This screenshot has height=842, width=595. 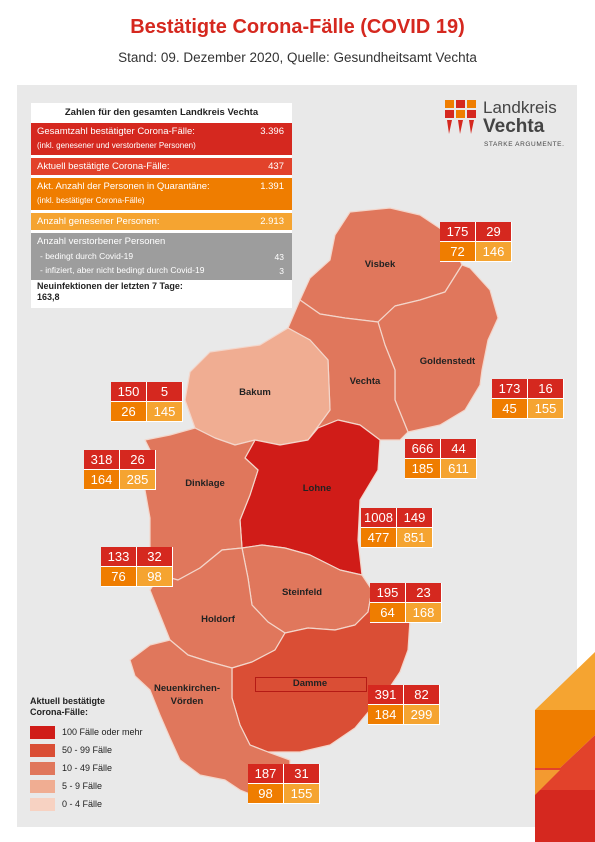 I want to click on stat-aktuell: 32, so click(x=154, y=556).